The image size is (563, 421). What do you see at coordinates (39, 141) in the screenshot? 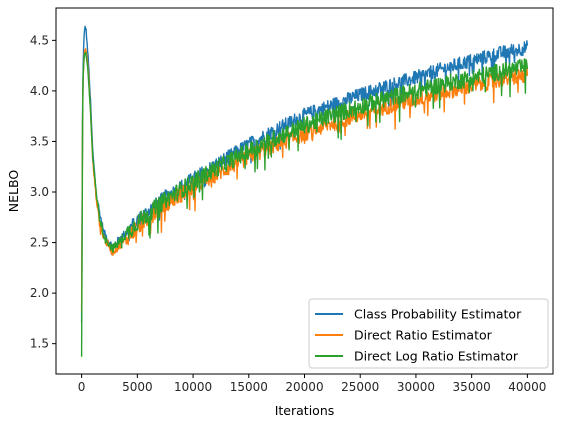
I see `y-tick-label: 3.5` at bounding box center [39, 141].